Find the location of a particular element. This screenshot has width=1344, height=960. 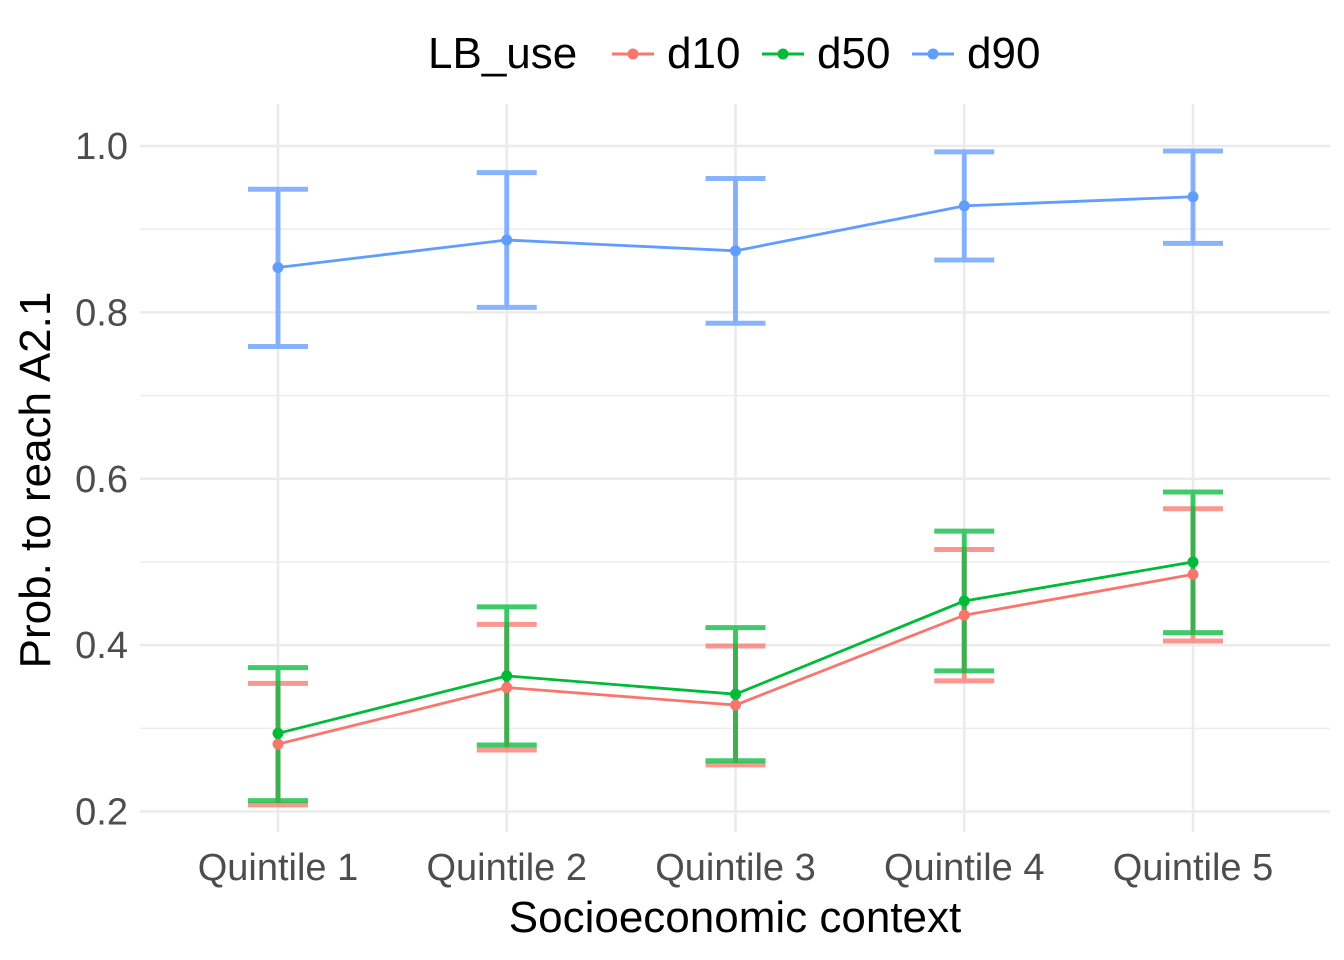

legend-title: LB_use is located at coordinates (502, 53).